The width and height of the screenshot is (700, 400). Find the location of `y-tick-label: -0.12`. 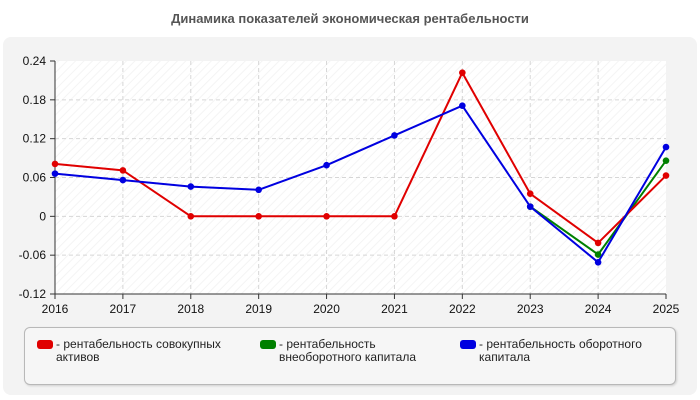

y-tick-label: -0.12 is located at coordinates (33, 294).